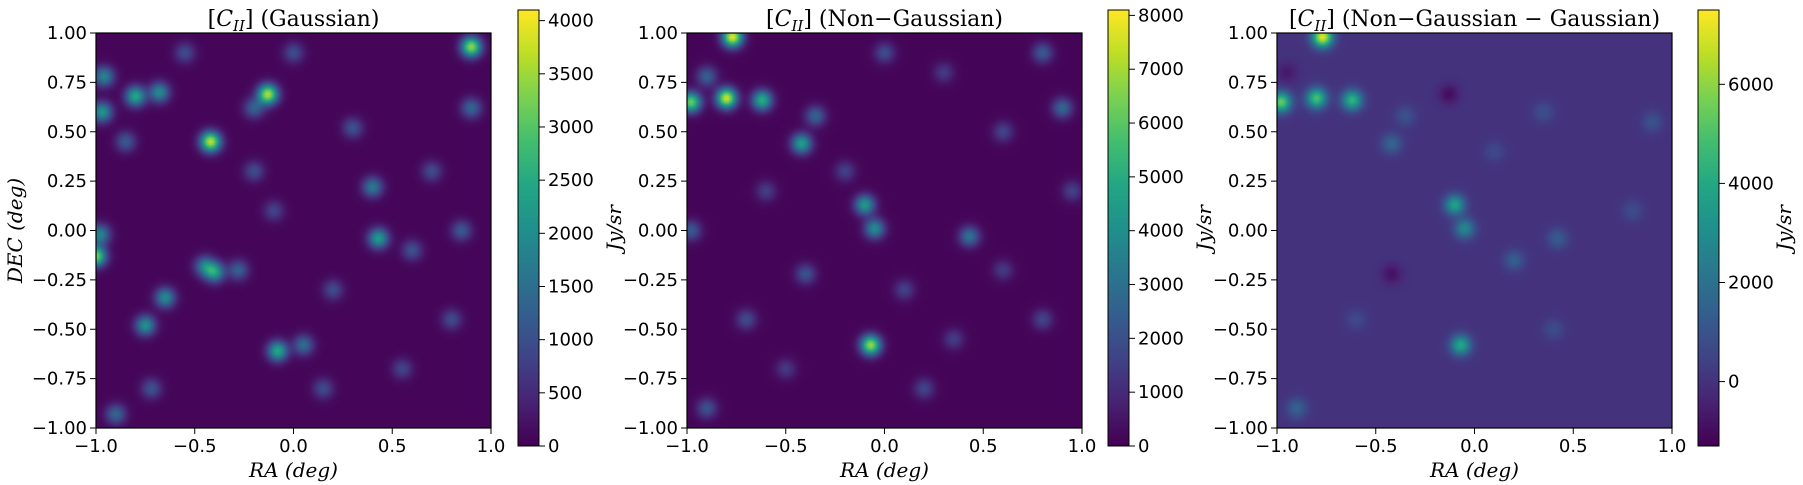  I want to click on colorbar-tick-label: 7000, so click(1161, 69).